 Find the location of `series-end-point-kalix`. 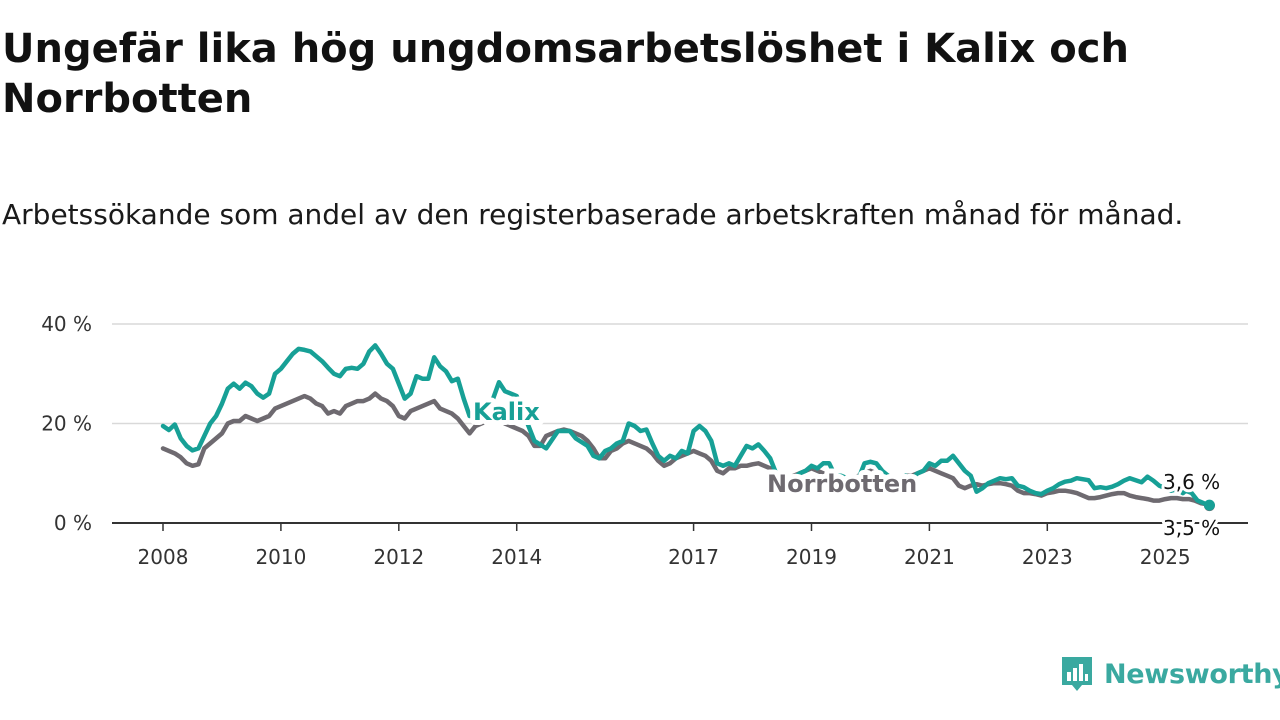

series-end-point-kalix is located at coordinates (1209, 505).